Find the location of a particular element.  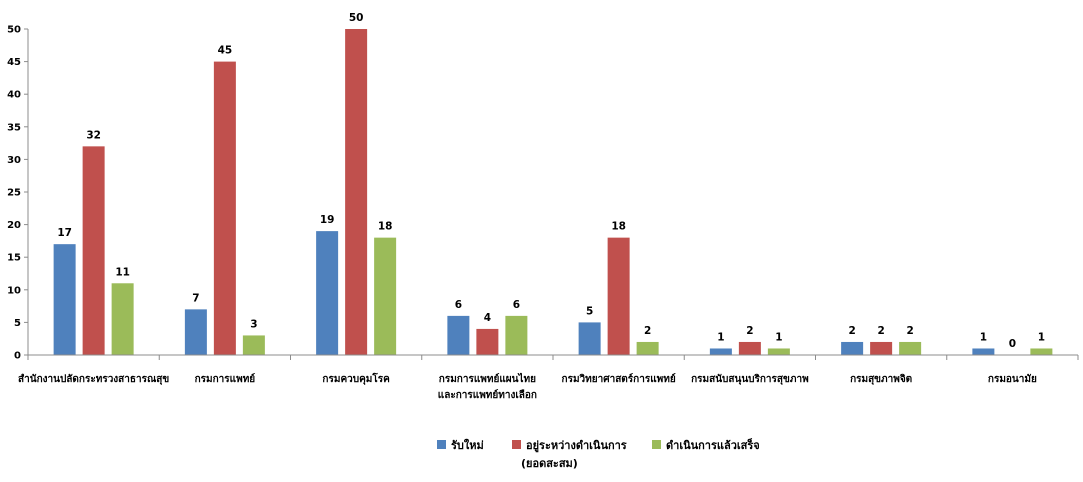

y-axis: 0 5 10 15 20 25 30 35 40 45 50 is located at coordinates (18, 193).